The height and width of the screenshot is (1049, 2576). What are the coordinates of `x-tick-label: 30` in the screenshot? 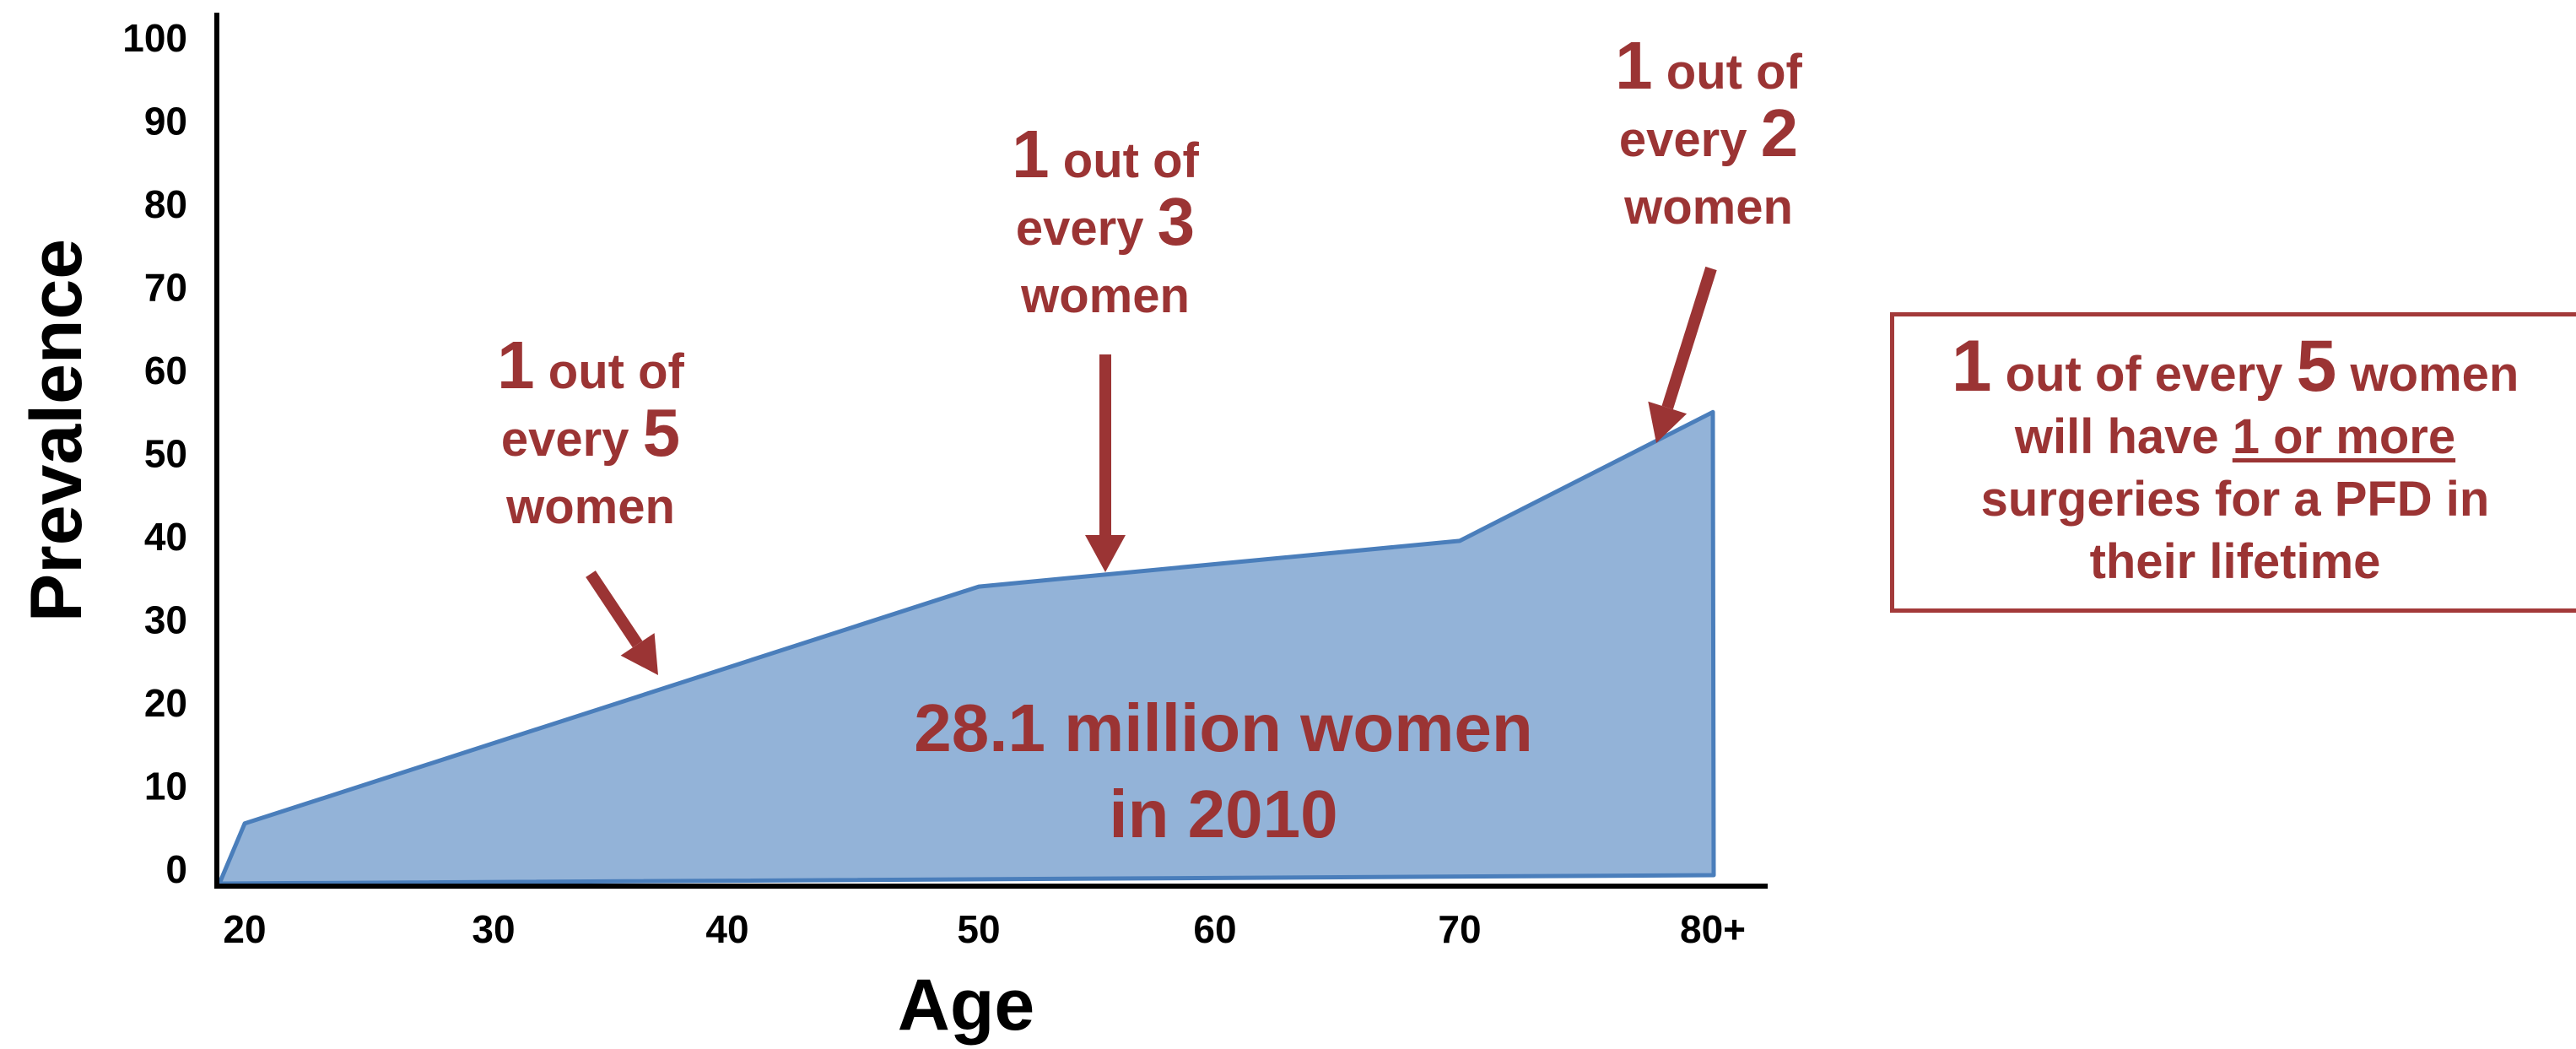 It's located at (493, 929).